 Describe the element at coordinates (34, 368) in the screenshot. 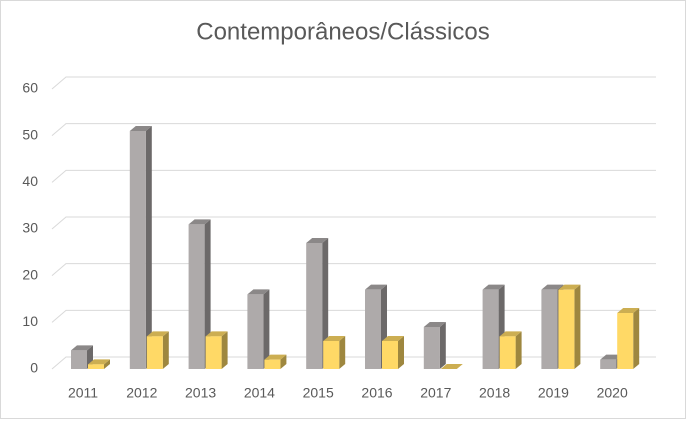

I see `y-tick-label: 0` at that location.